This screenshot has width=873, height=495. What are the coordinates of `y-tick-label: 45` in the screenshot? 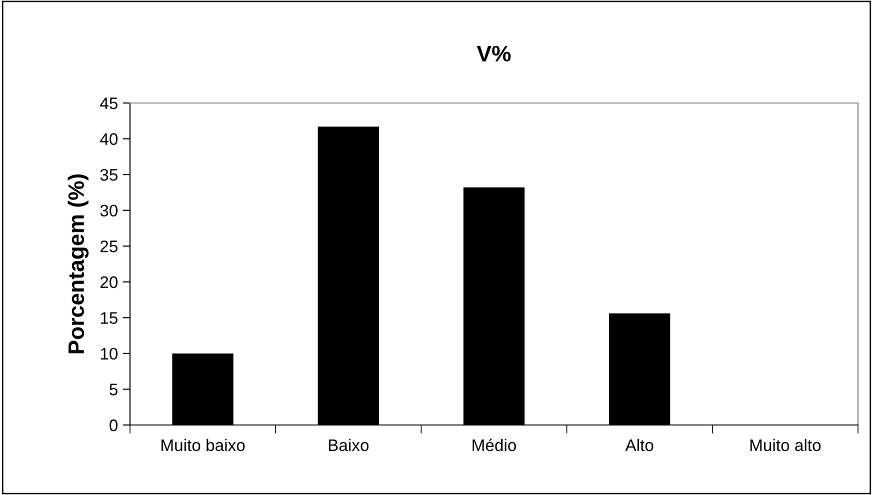 It's located at (109, 104).